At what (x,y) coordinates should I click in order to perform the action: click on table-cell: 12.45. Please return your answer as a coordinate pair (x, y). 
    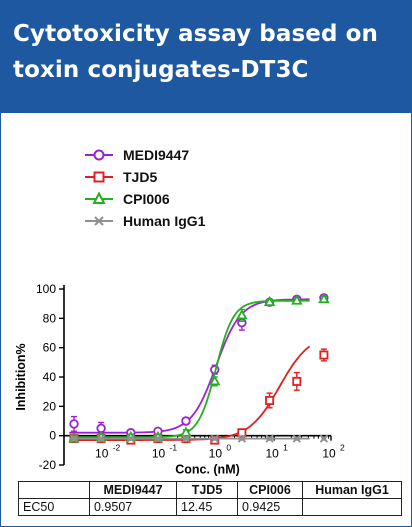
    Looking at the image, I should click on (207, 507).